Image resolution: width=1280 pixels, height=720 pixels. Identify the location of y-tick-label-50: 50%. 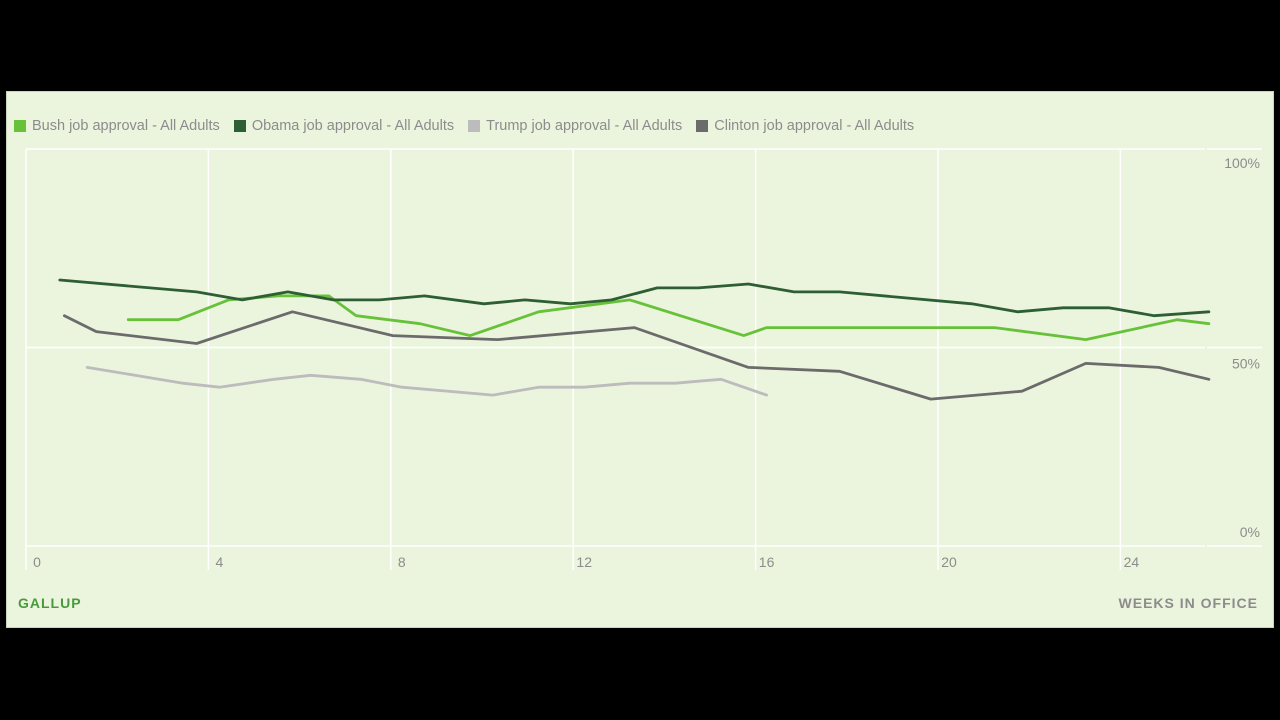
(1246, 364).